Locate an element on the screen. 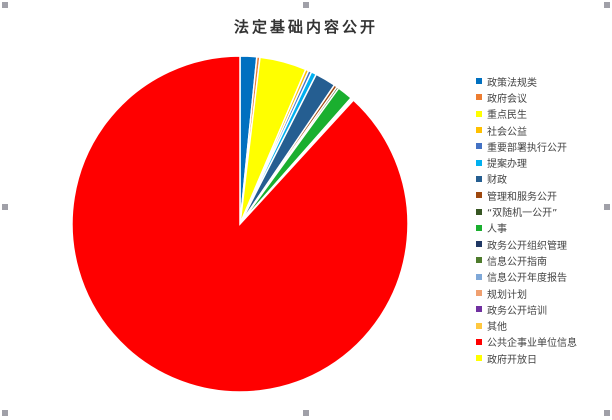  legend-label: 重点民生 is located at coordinates (507, 116).